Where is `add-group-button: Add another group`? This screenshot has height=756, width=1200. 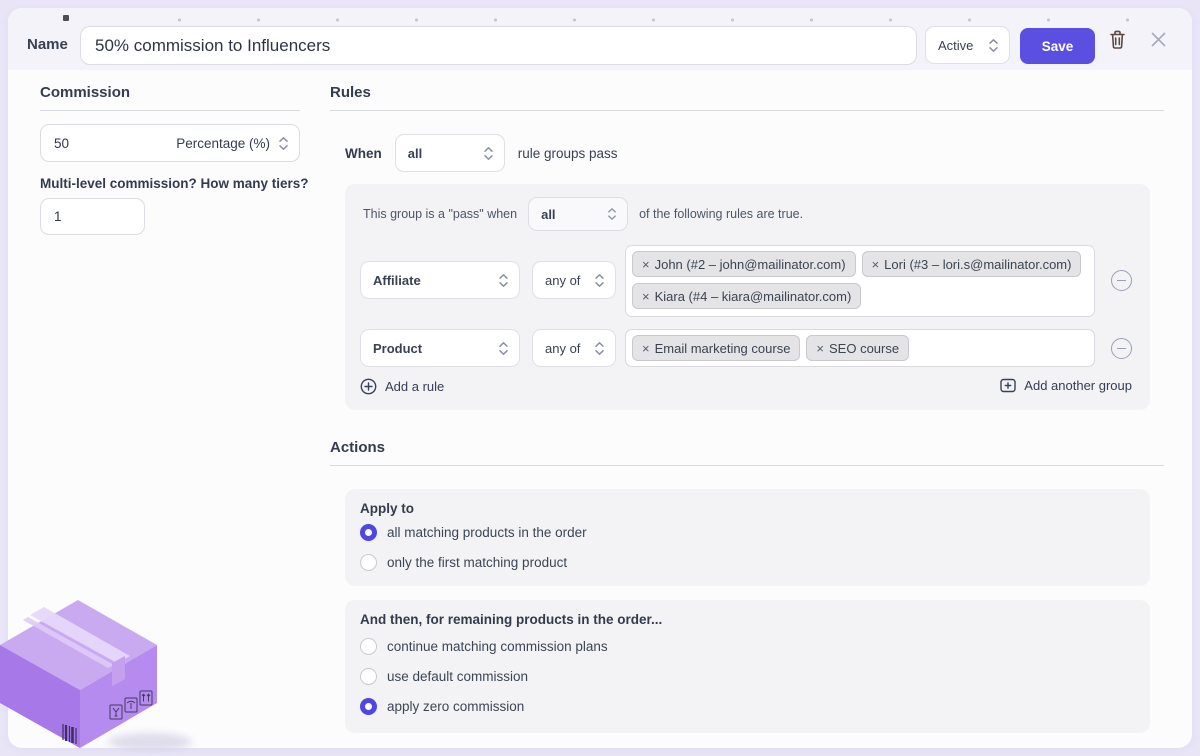 add-group-button: Add another group is located at coordinates (1066, 385).